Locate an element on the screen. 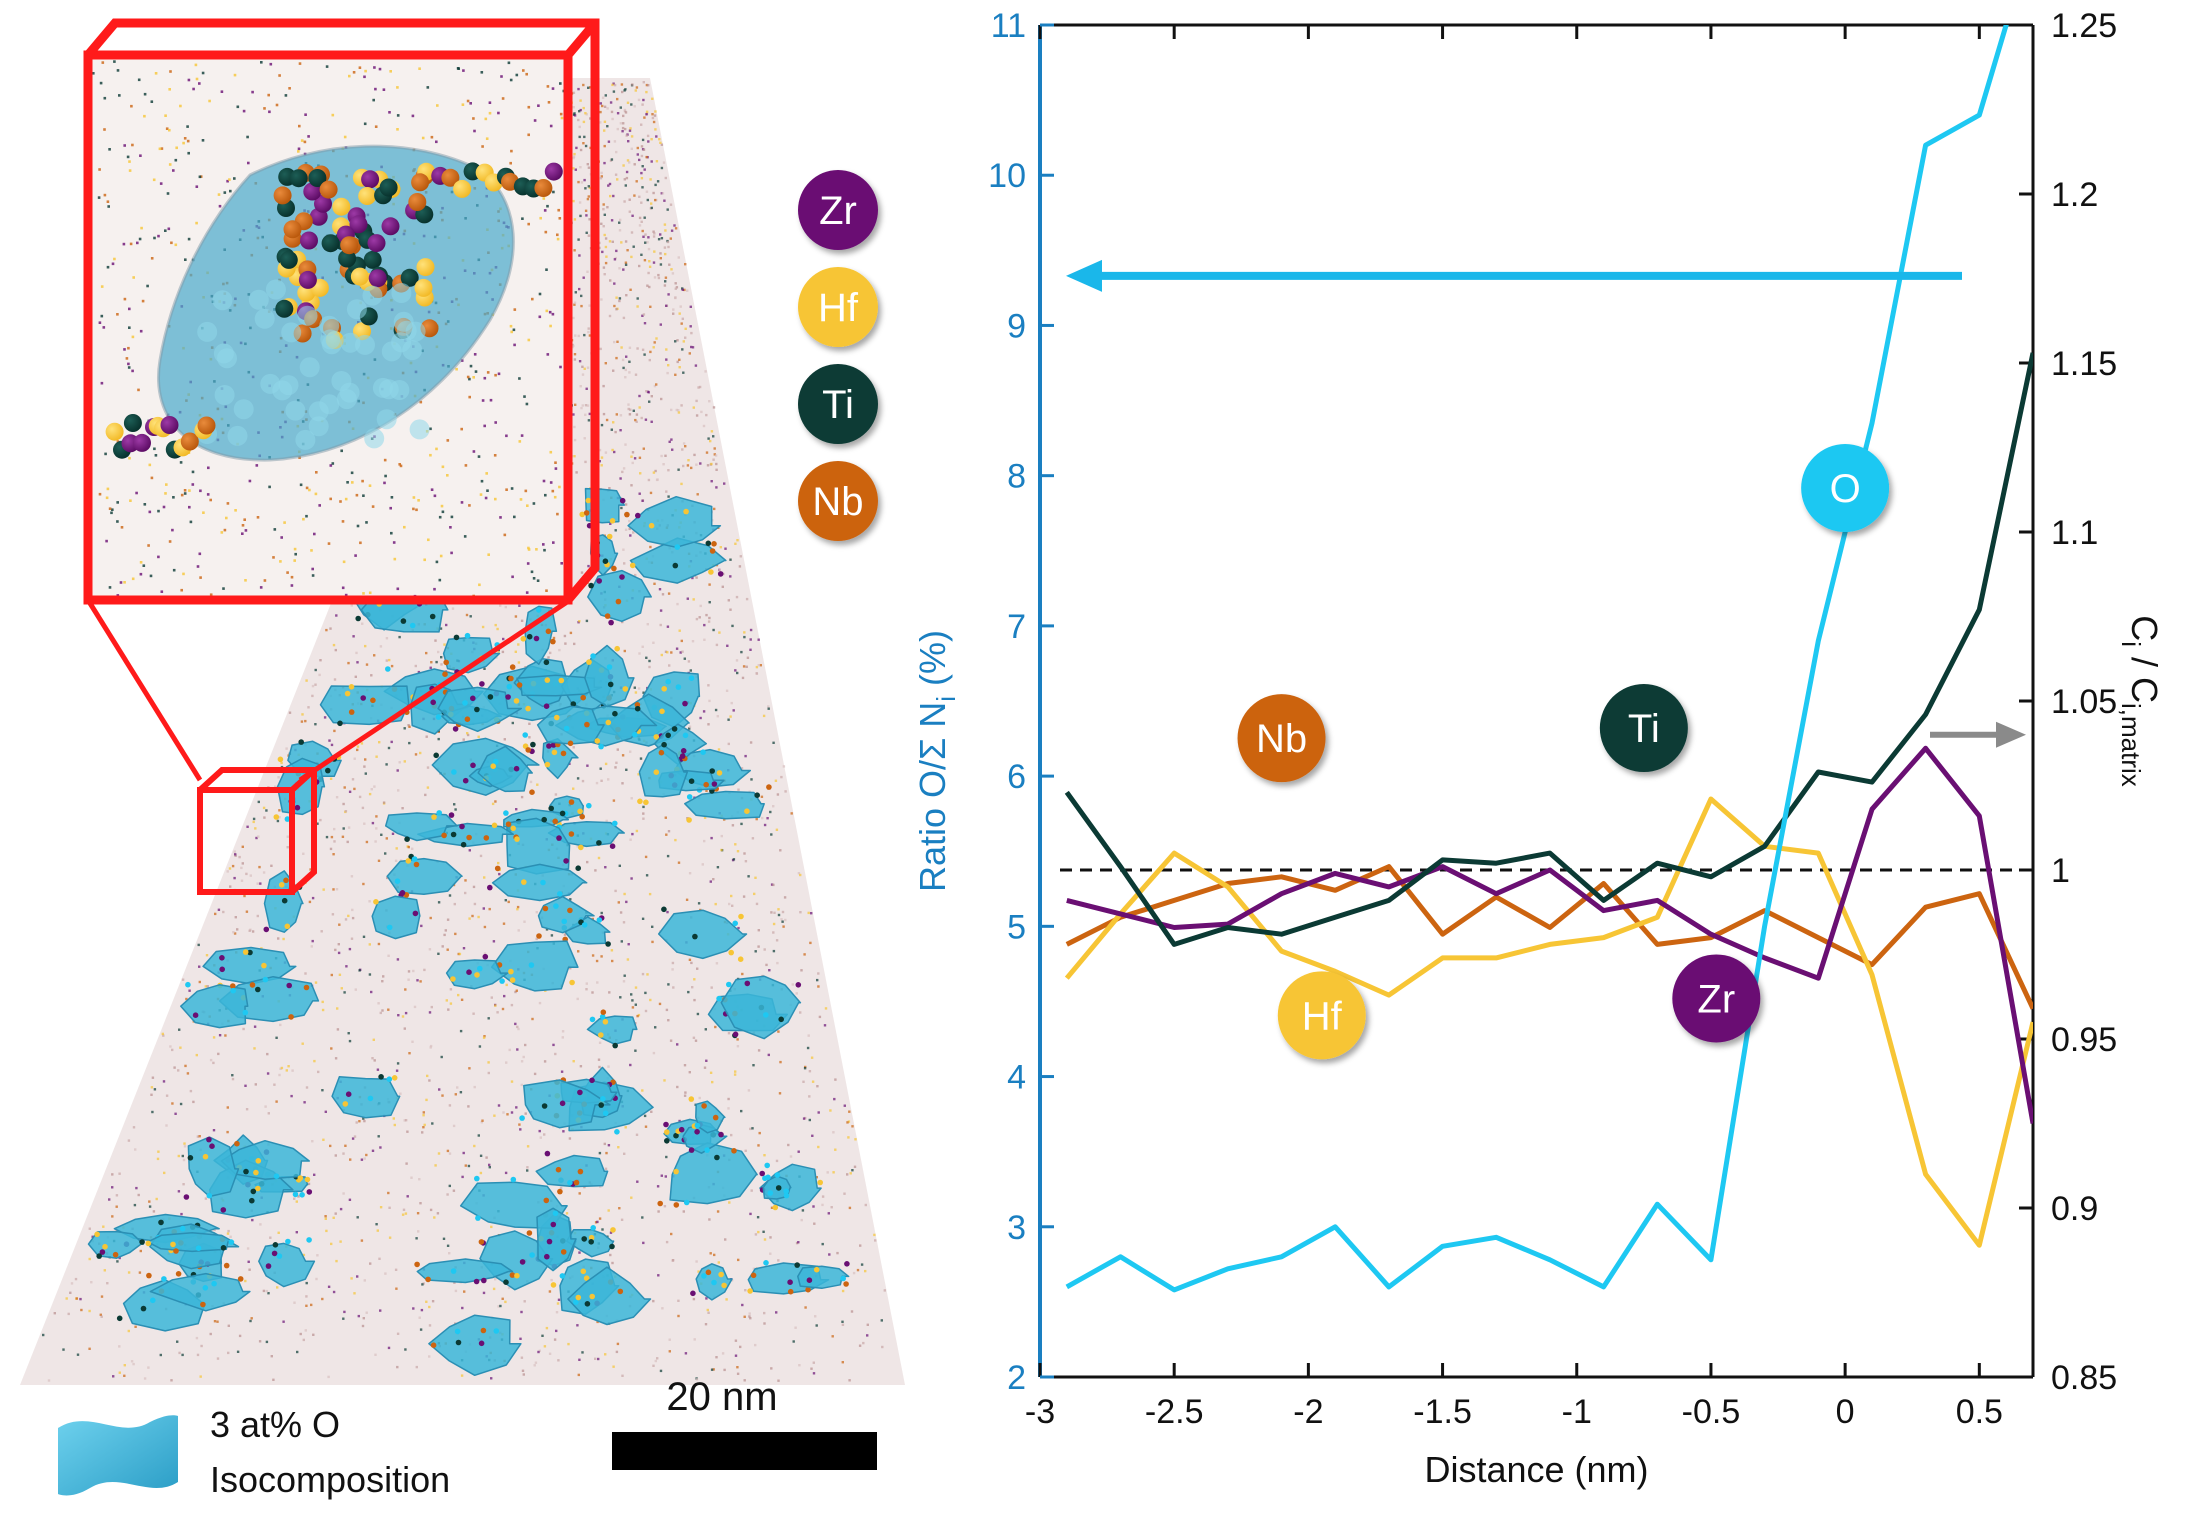  annotation-nb-circle is located at coordinates (1281, 738).